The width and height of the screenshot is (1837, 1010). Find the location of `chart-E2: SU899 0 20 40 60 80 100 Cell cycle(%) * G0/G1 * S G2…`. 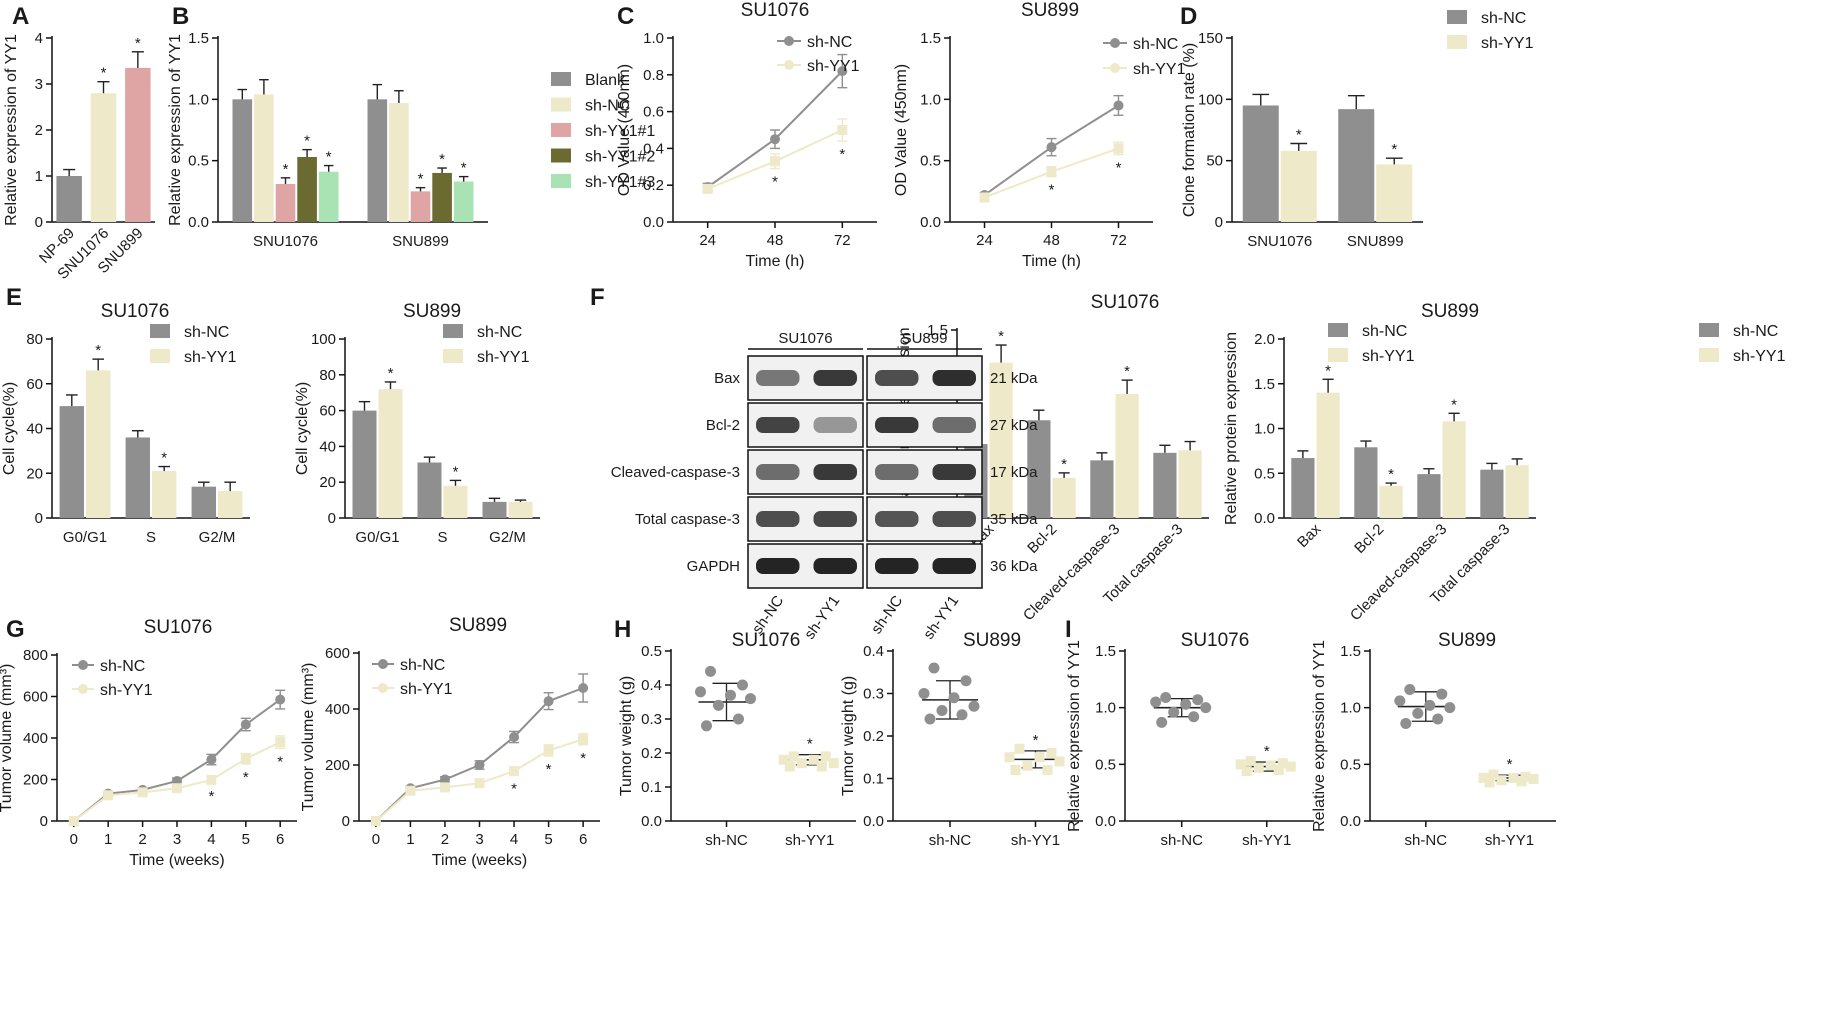

chart-E2: SU899 0 20 40 60 80 100 Cell cycle(%) * G0/G1 * S G2… is located at coordinates (417, 423).